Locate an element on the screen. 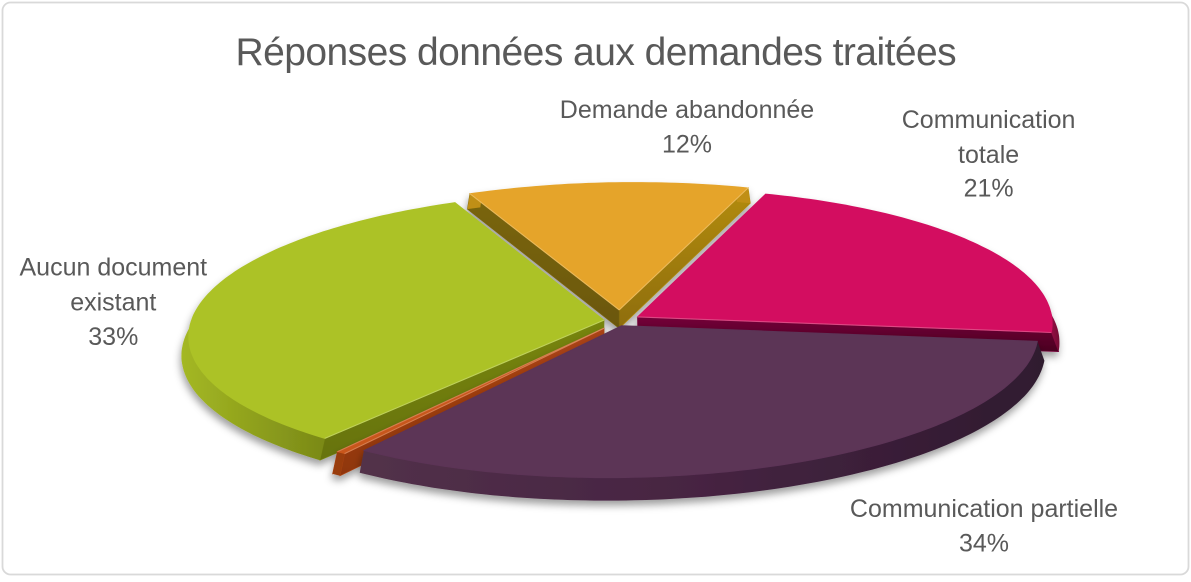  svg-text:Réponses données aux demandes: Réponses données aux demandes traitées is located at coordinates (595, 52).